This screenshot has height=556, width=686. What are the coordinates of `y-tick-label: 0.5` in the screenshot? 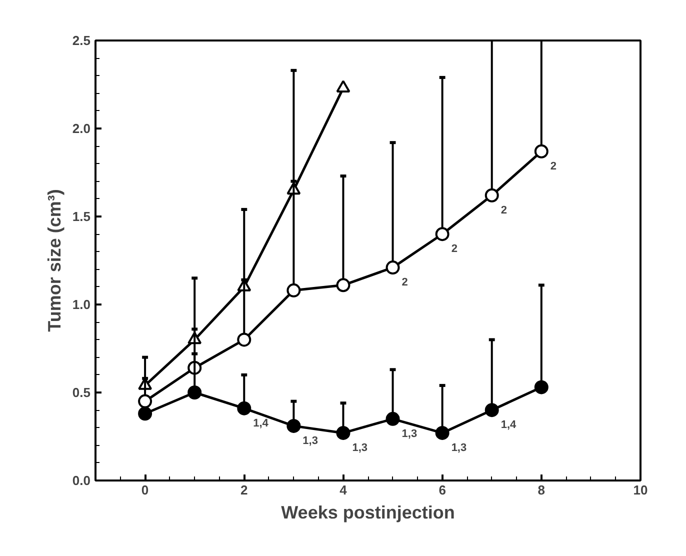 It's located at (81, 392).